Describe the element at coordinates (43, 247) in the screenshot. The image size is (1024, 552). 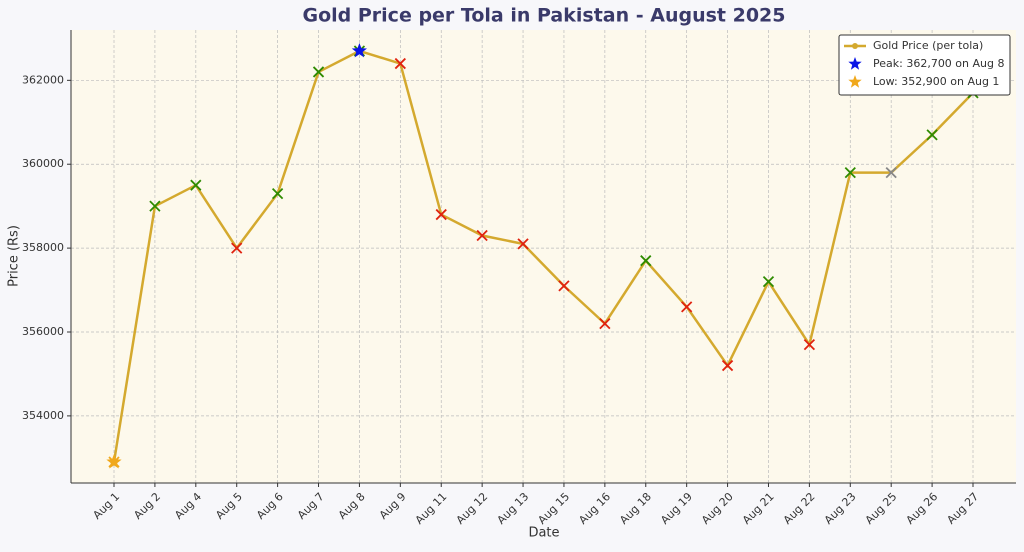
I see `y-tick-label: 358000` at that location.